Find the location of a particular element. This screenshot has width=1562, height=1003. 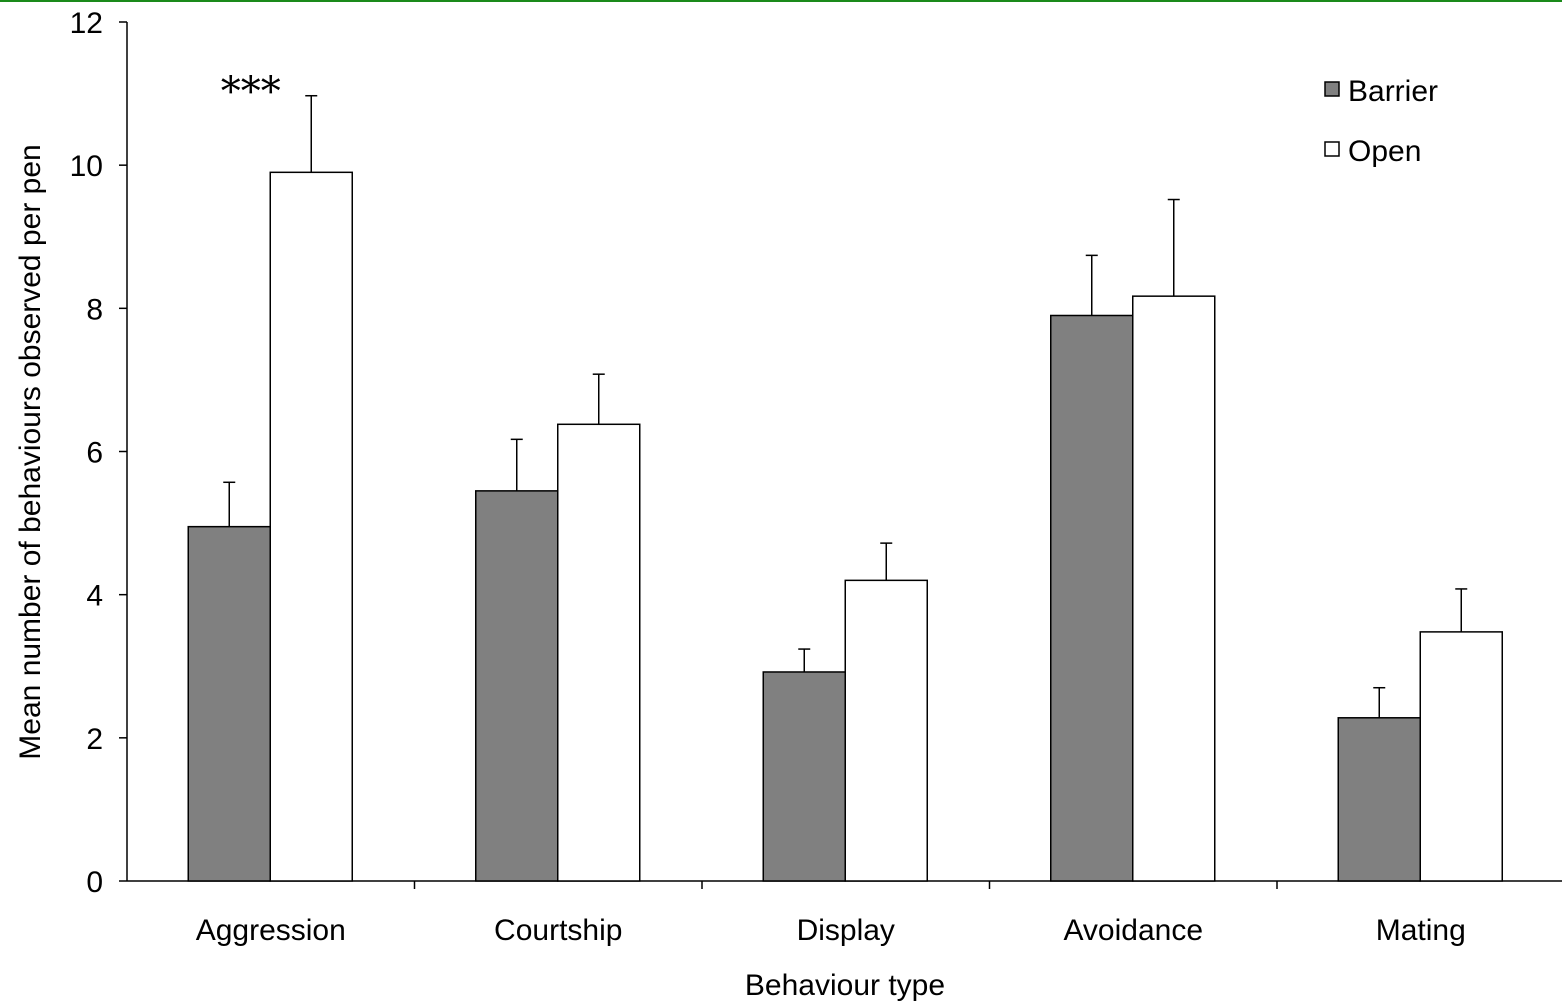

x-tick-label-aggression: Aggression is located at coordinates (271, 930).